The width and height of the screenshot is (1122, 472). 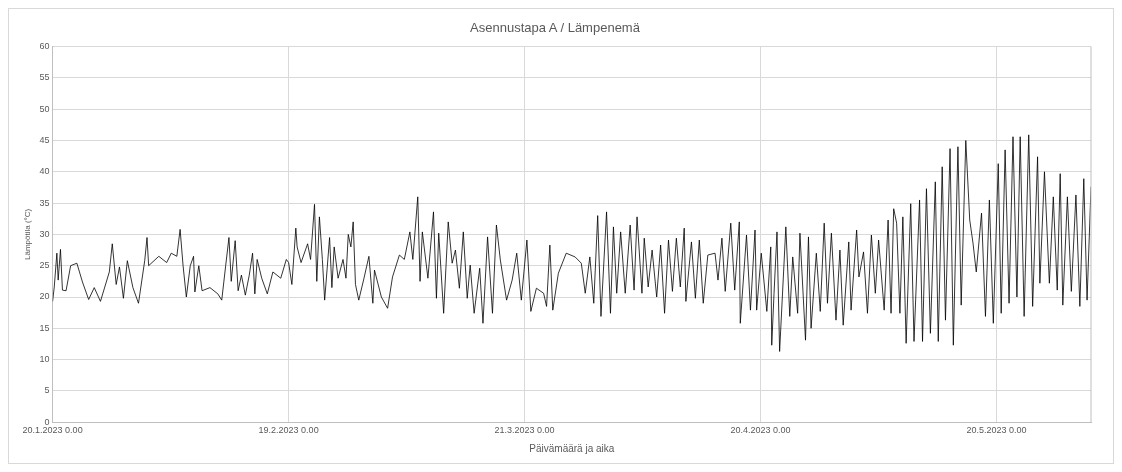 I want to click on x-tick-label: 21.3.2023 0.00, so click(x=524, y=430).